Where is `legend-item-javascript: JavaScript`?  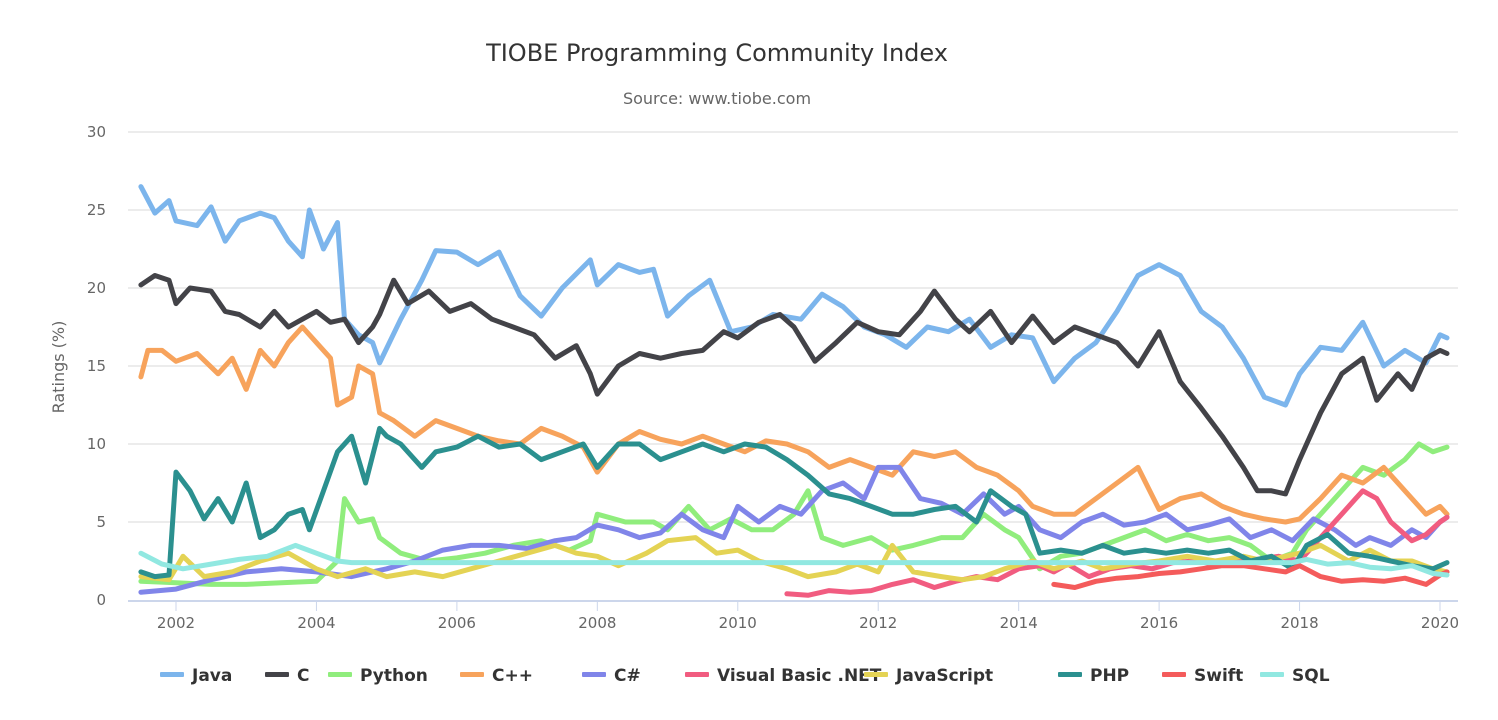
legend-item-javascript: JavaScript is located at coordinates (928, 676).